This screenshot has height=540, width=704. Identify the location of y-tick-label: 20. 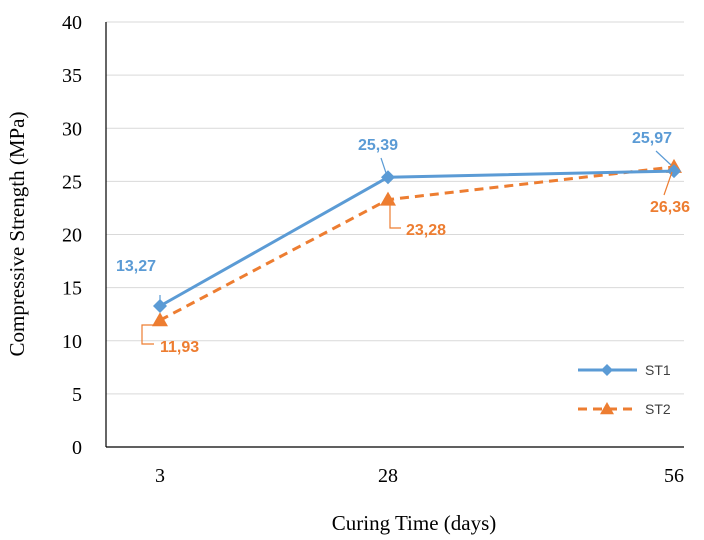
(72, 236).